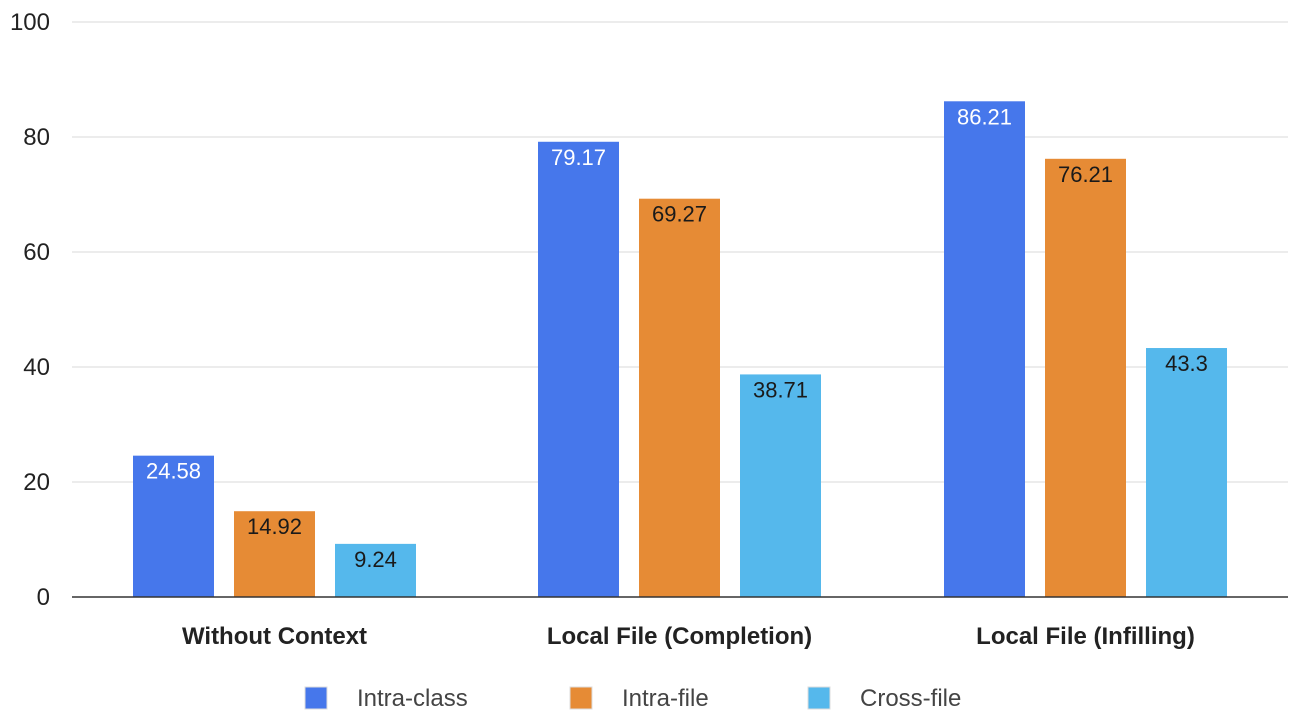 The image size is (1296, 718). I want to click on legend-label: Cross-file, so click(910, 698).